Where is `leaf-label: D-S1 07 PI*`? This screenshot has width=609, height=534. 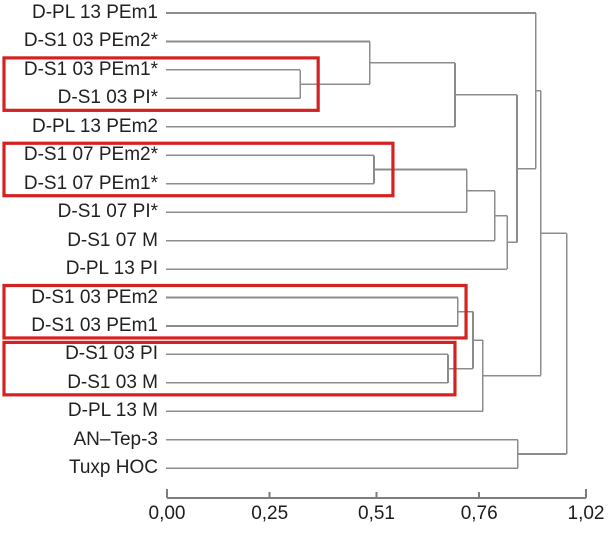
leaf-label: D-S1 07 PI* is located at coordinates (107, 212).